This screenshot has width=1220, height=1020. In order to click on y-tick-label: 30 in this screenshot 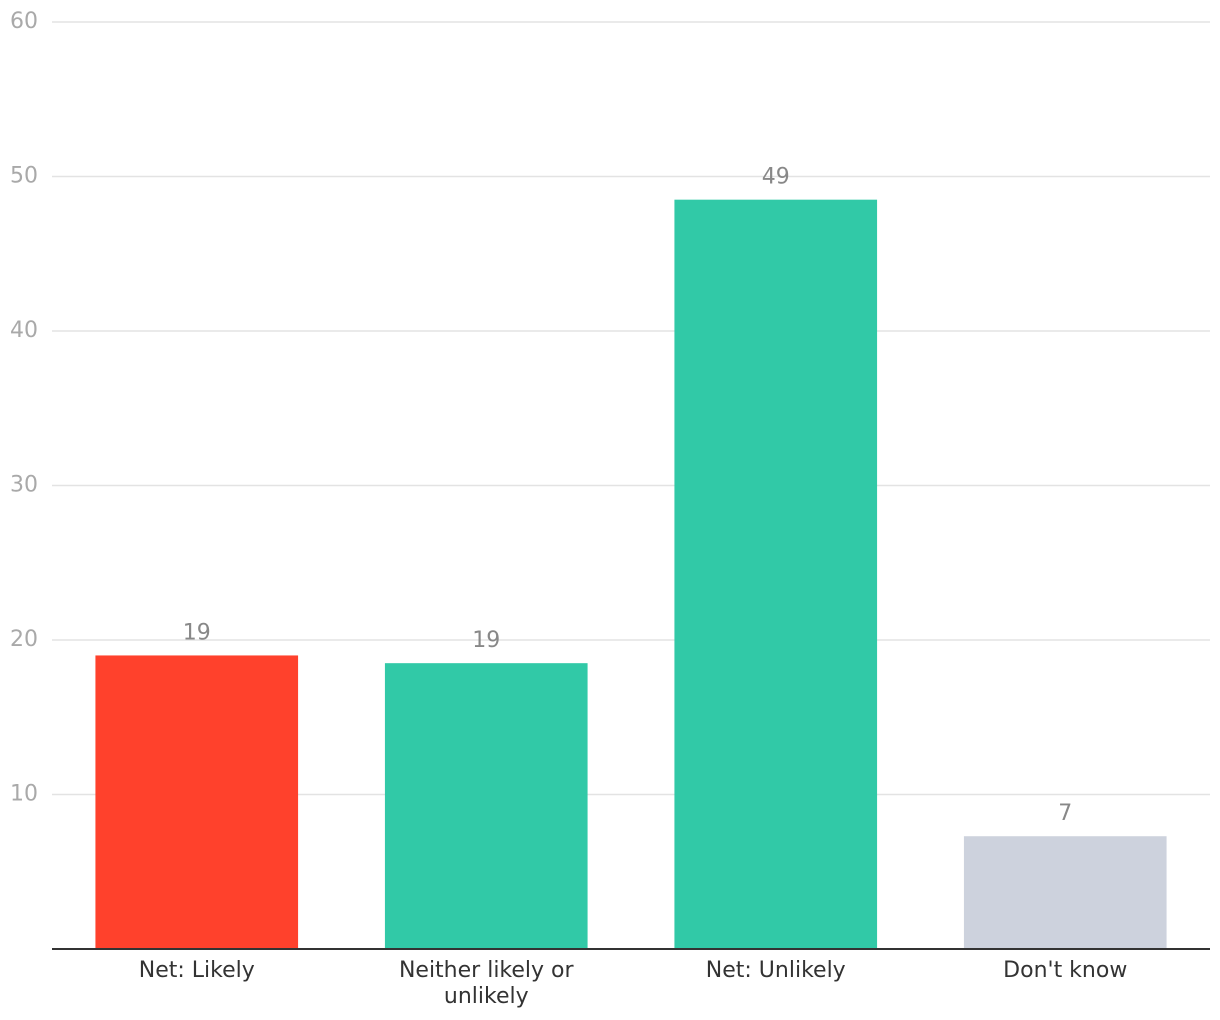, I will do `click(24, 485)`.